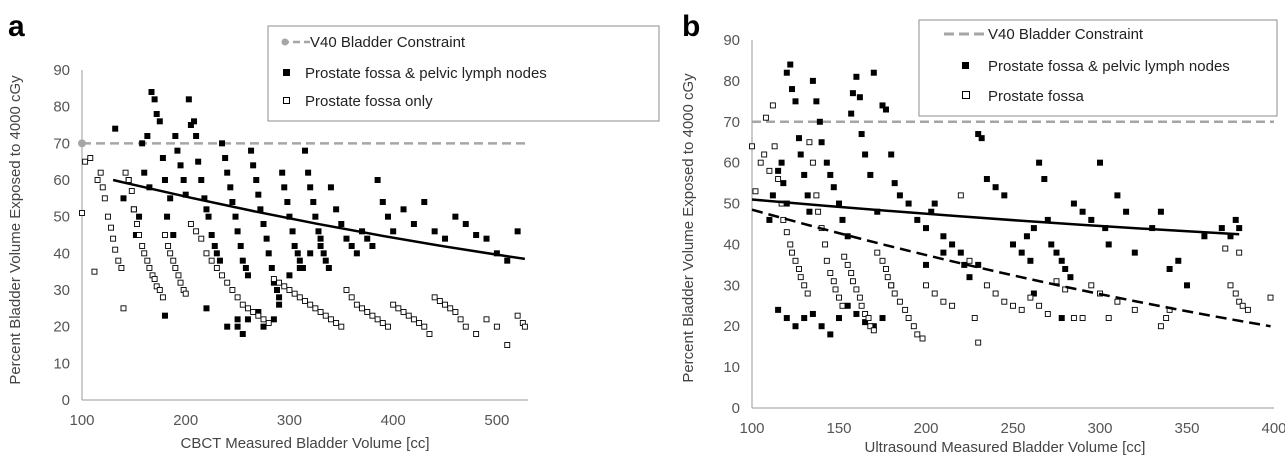 This screenshot has width=1285, height=464. I want to click on panel-a-y-tick-label: 0, so click(66, 400).